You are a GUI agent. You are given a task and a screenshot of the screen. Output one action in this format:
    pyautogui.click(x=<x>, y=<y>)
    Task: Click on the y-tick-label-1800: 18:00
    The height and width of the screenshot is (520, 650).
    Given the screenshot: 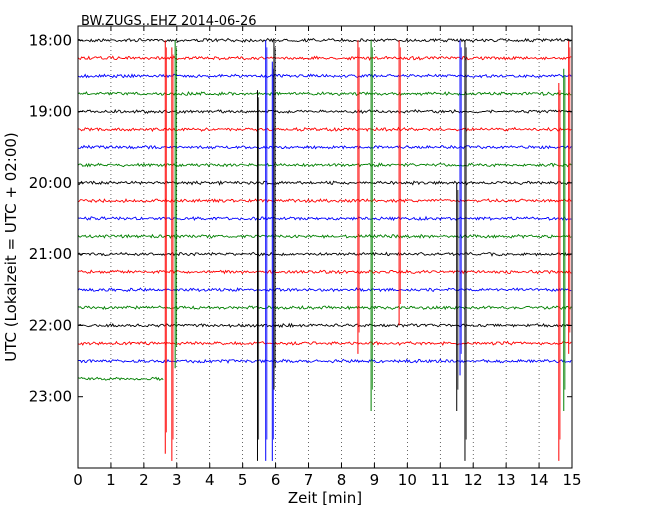 What is the action you would take?
    pyautogui.click(x=50, y=40)
    